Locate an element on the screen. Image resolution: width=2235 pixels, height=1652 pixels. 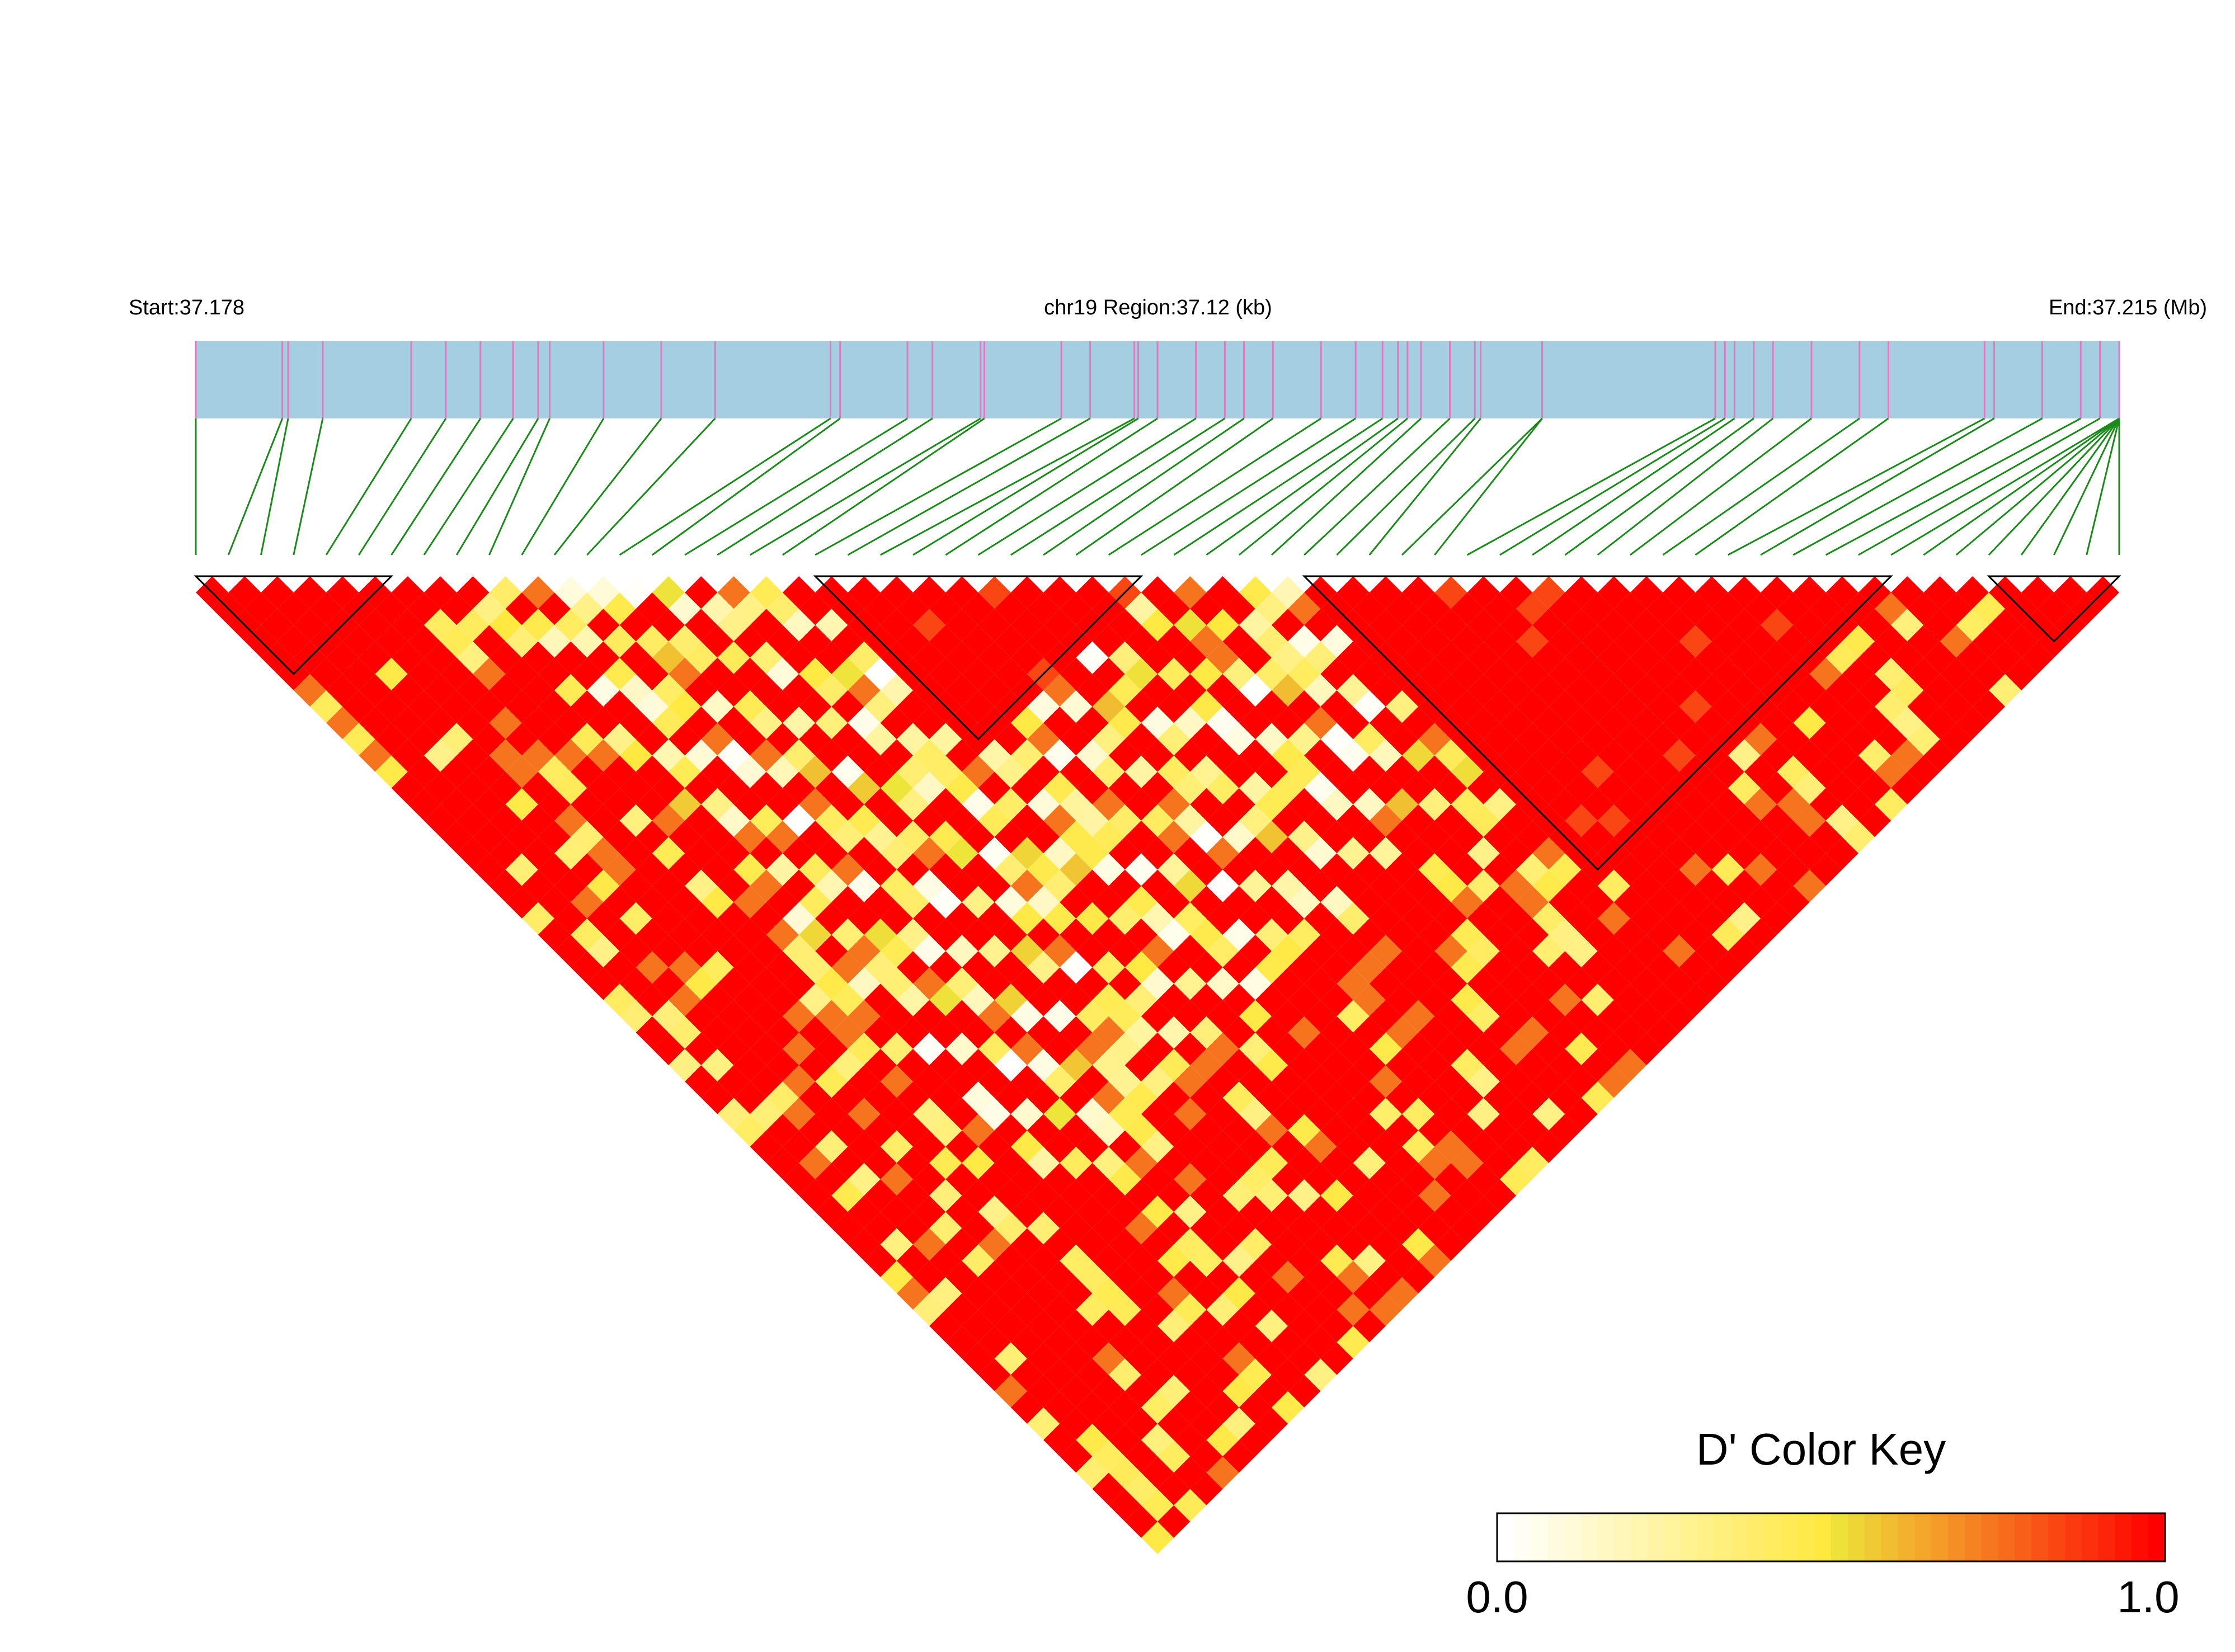
end-label: End:37.215 (Mb) is located at coordinates (2128, 308).